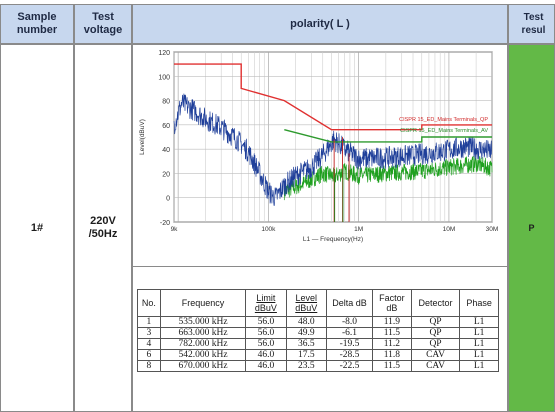 Image resolution: width=555 pixels, height=412 pixels. Describe the element at coordinates (306, 355) in the screenshot. I see `cell-level: 17.5` at that location.